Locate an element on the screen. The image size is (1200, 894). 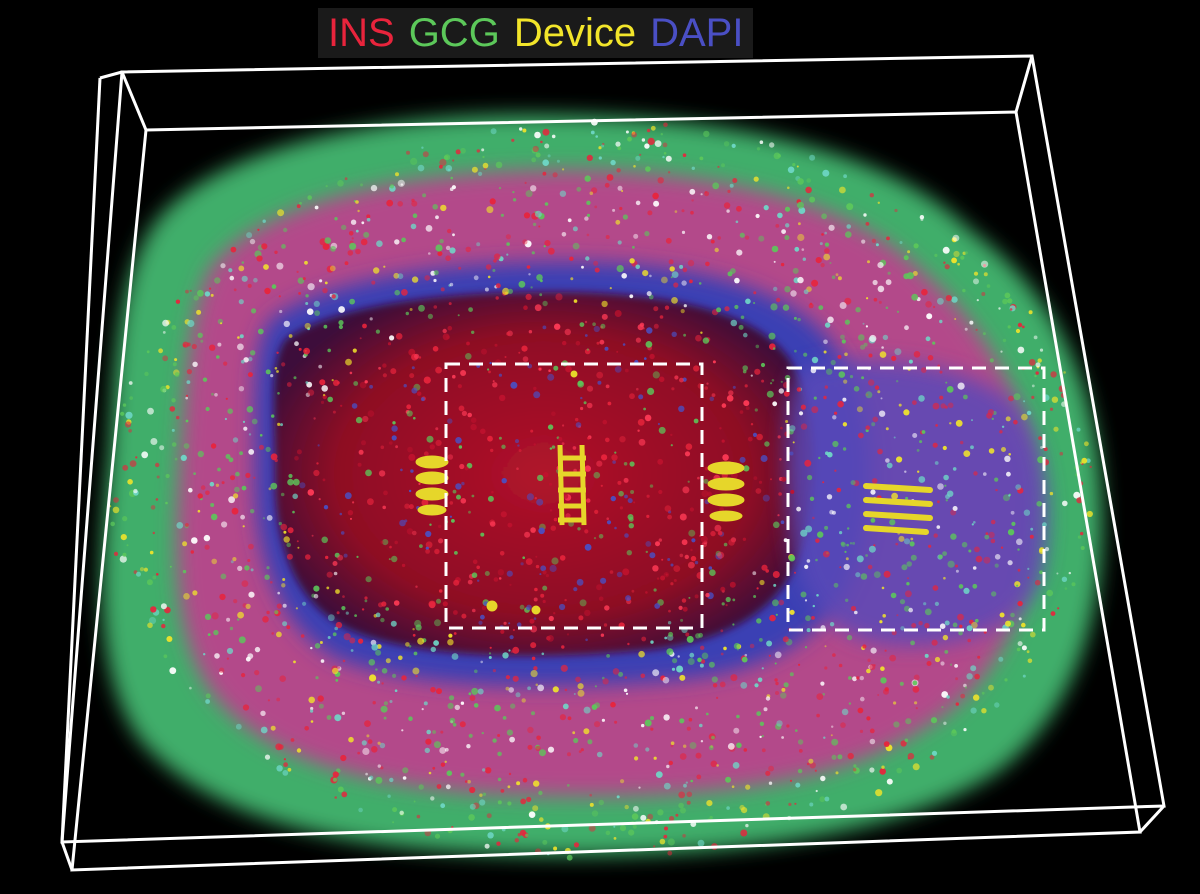
legend-device: Device is located at coordinates (575, 33).